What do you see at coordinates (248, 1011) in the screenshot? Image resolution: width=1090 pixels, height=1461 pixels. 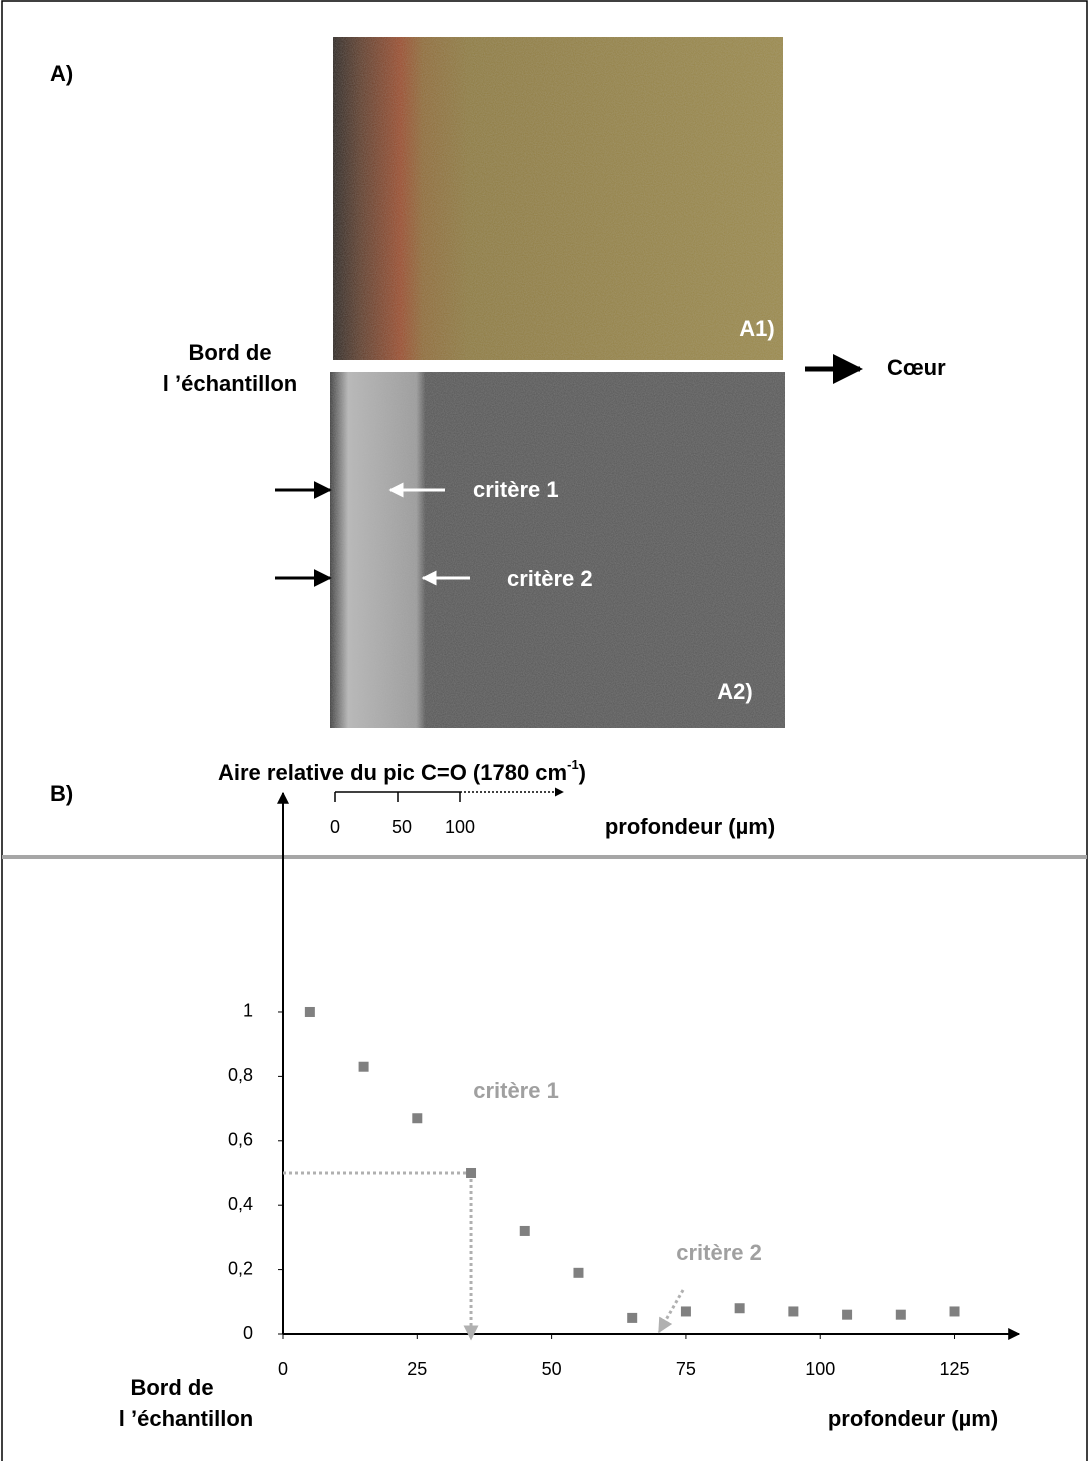 I see `y-tick-label: 1` at bounding box center [248, 1011].